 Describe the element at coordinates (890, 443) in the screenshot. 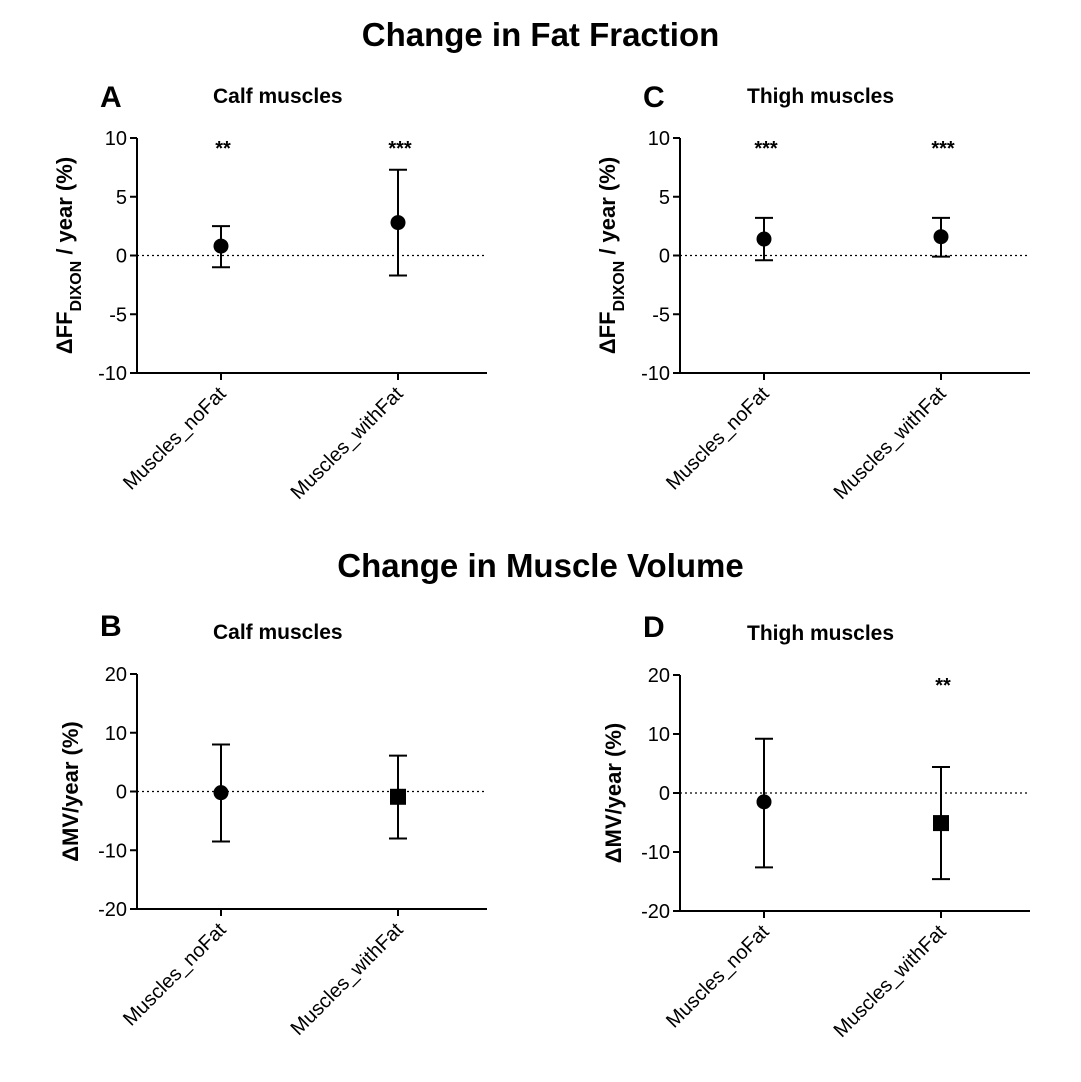

I see `x-category-label-c-1: Muscles_withFat` at that location.